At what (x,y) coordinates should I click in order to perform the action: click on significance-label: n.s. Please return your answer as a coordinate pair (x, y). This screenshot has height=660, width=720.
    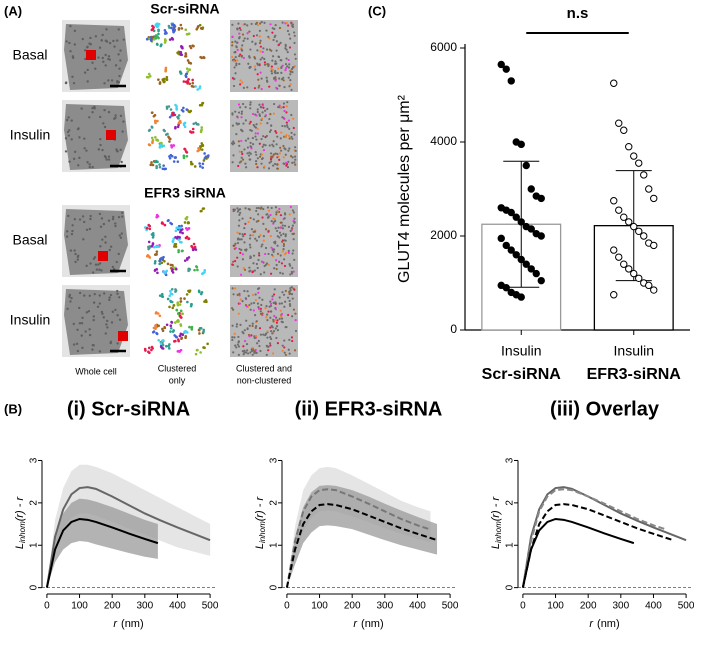
    Looking at the image, I should click on (578, 13).